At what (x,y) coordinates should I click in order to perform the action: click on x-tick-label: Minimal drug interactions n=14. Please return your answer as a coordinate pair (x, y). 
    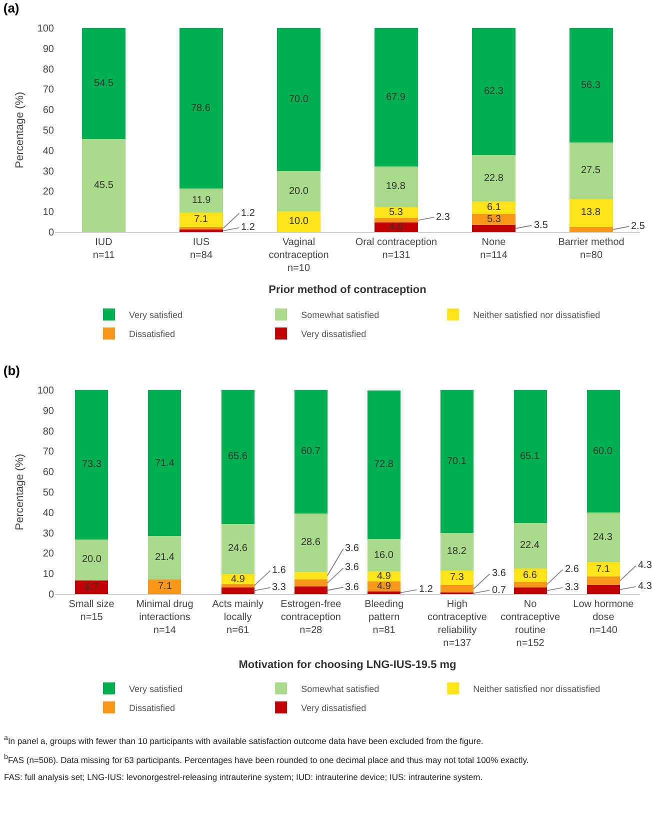
    Looking at the image, I should click on (165, 617).